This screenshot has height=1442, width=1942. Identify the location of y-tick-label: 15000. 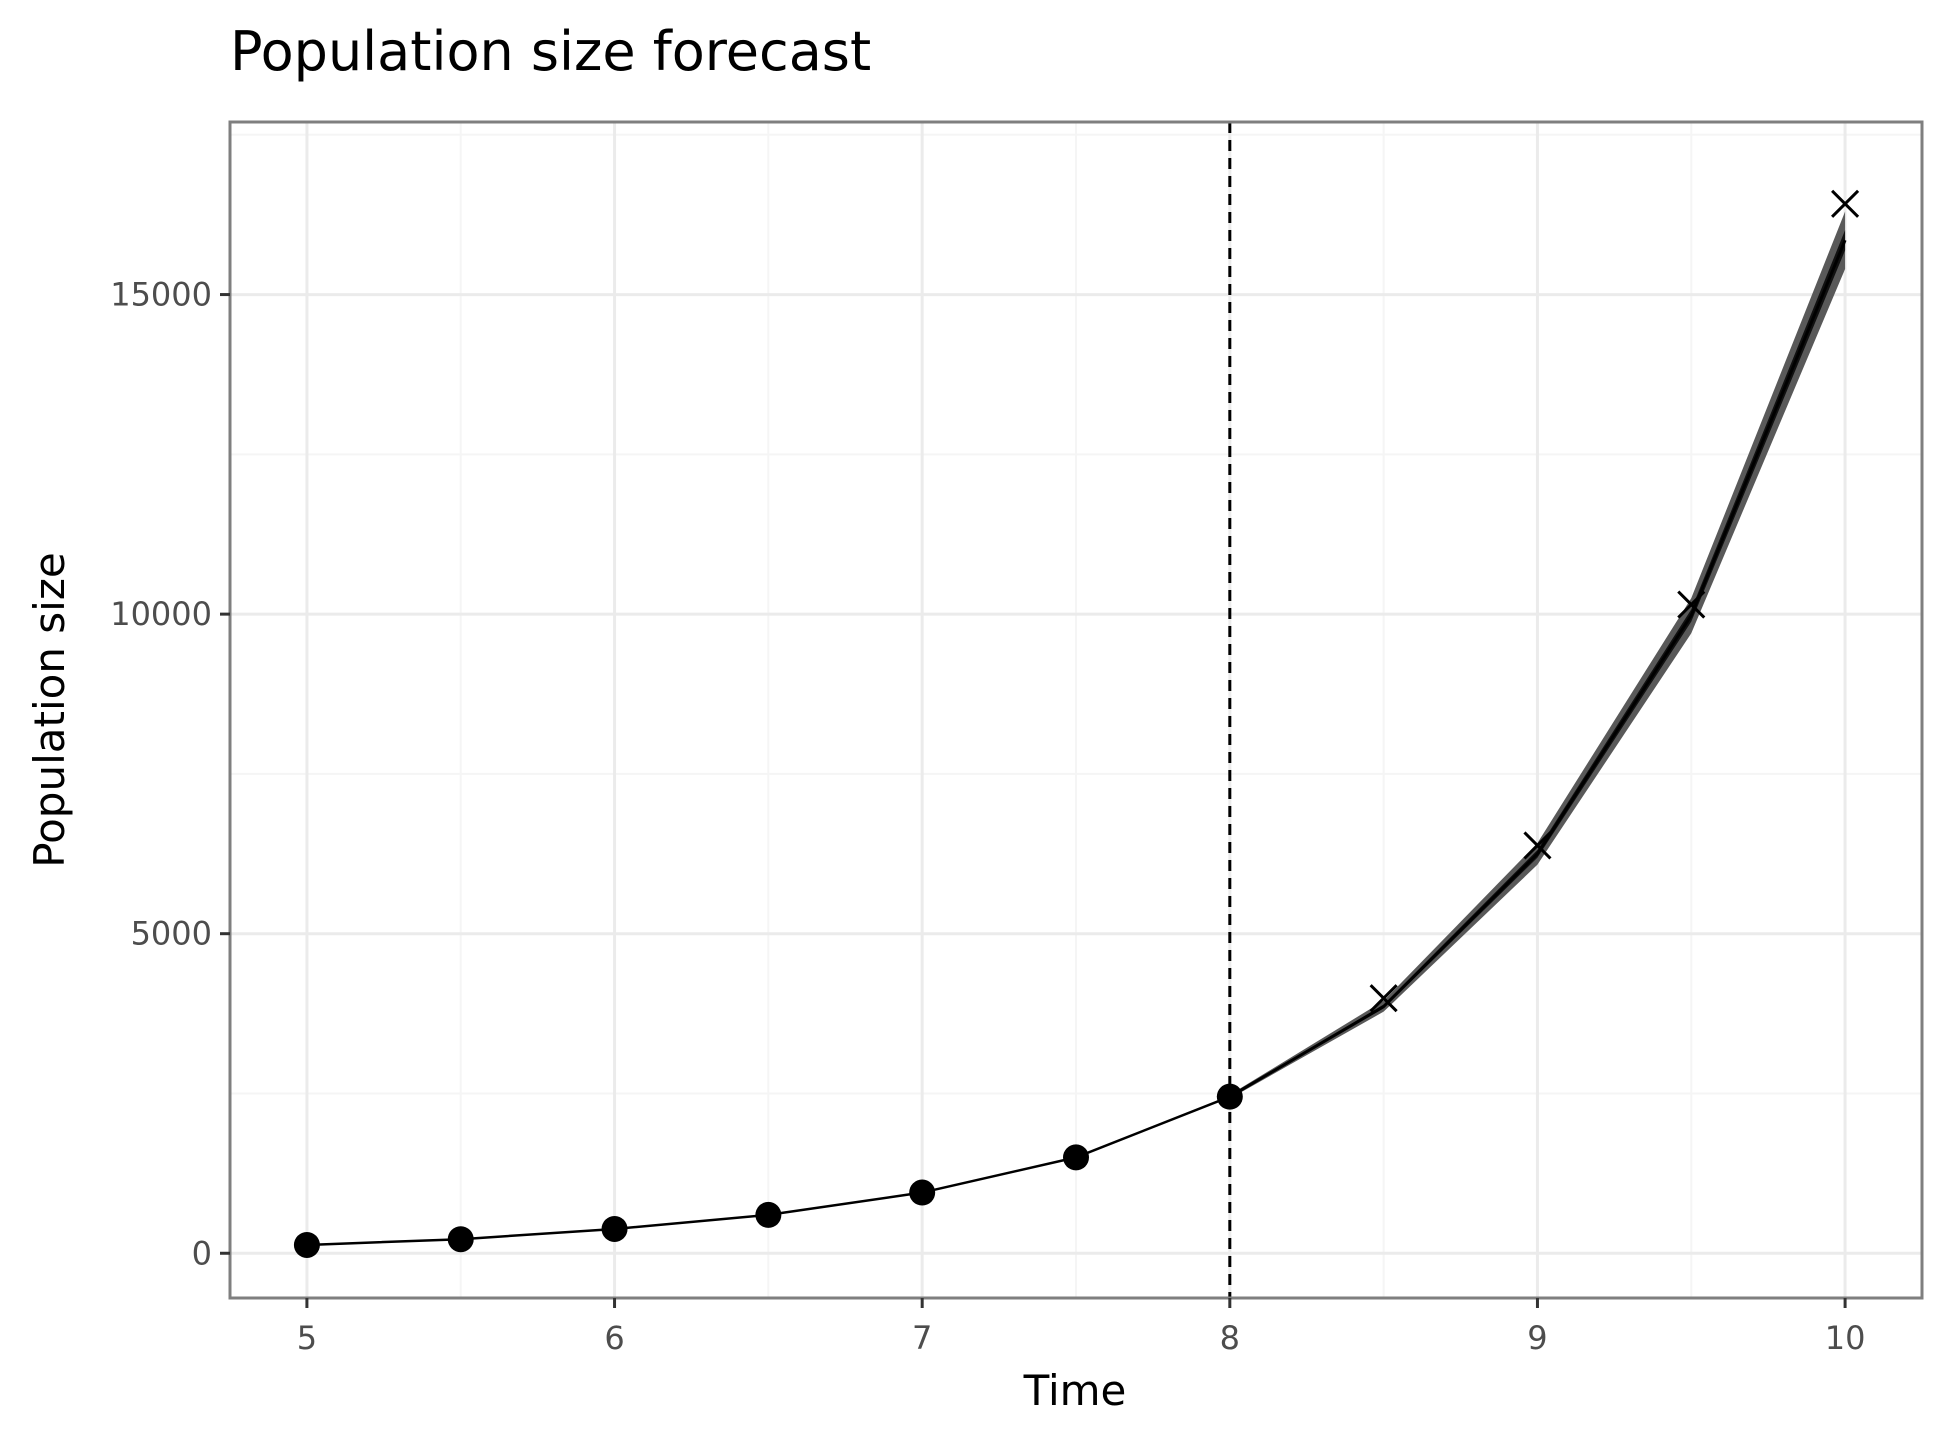
(161, 295).